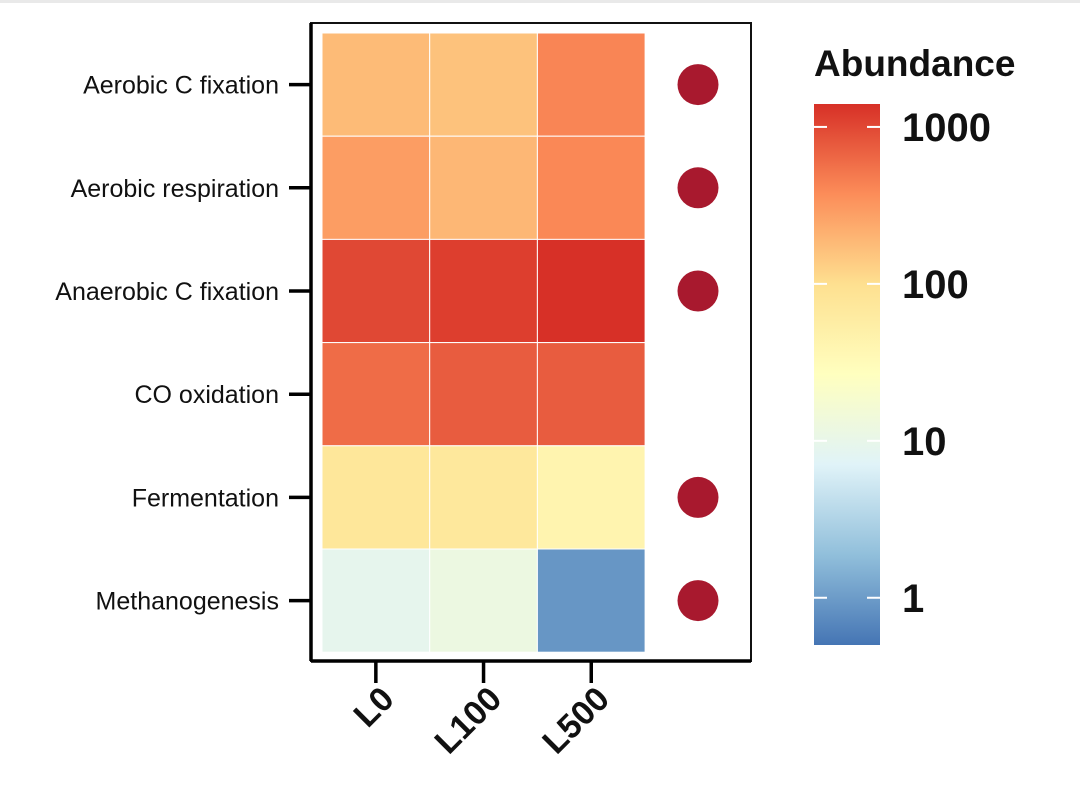  Describe the element at coordinates (935, 285) in the screenshot. I see `legend-tick-label: 100` at that location.